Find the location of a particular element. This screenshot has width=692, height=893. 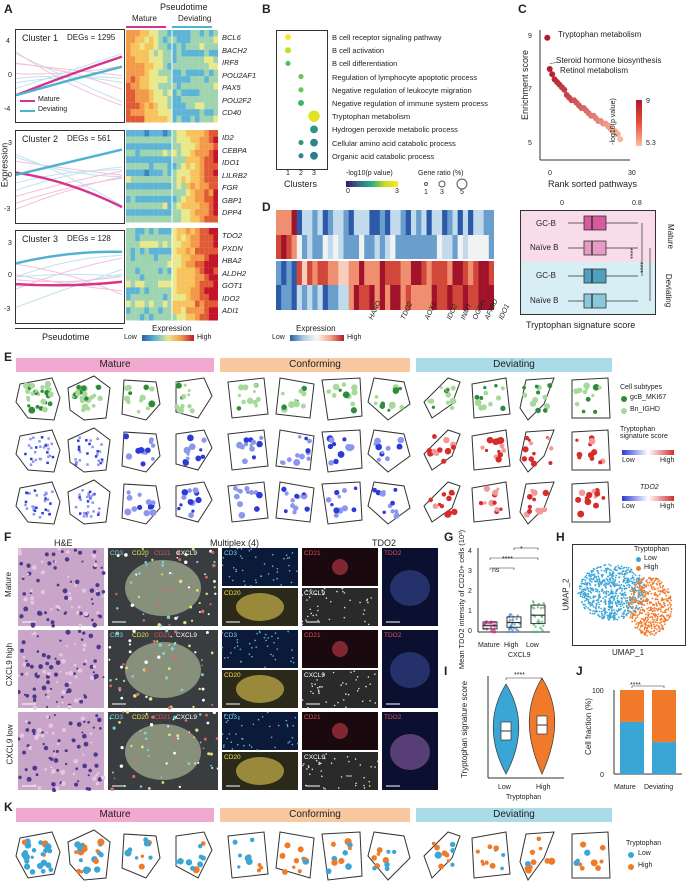

pseudotime-xaxis is located at coordinates (69, 328).